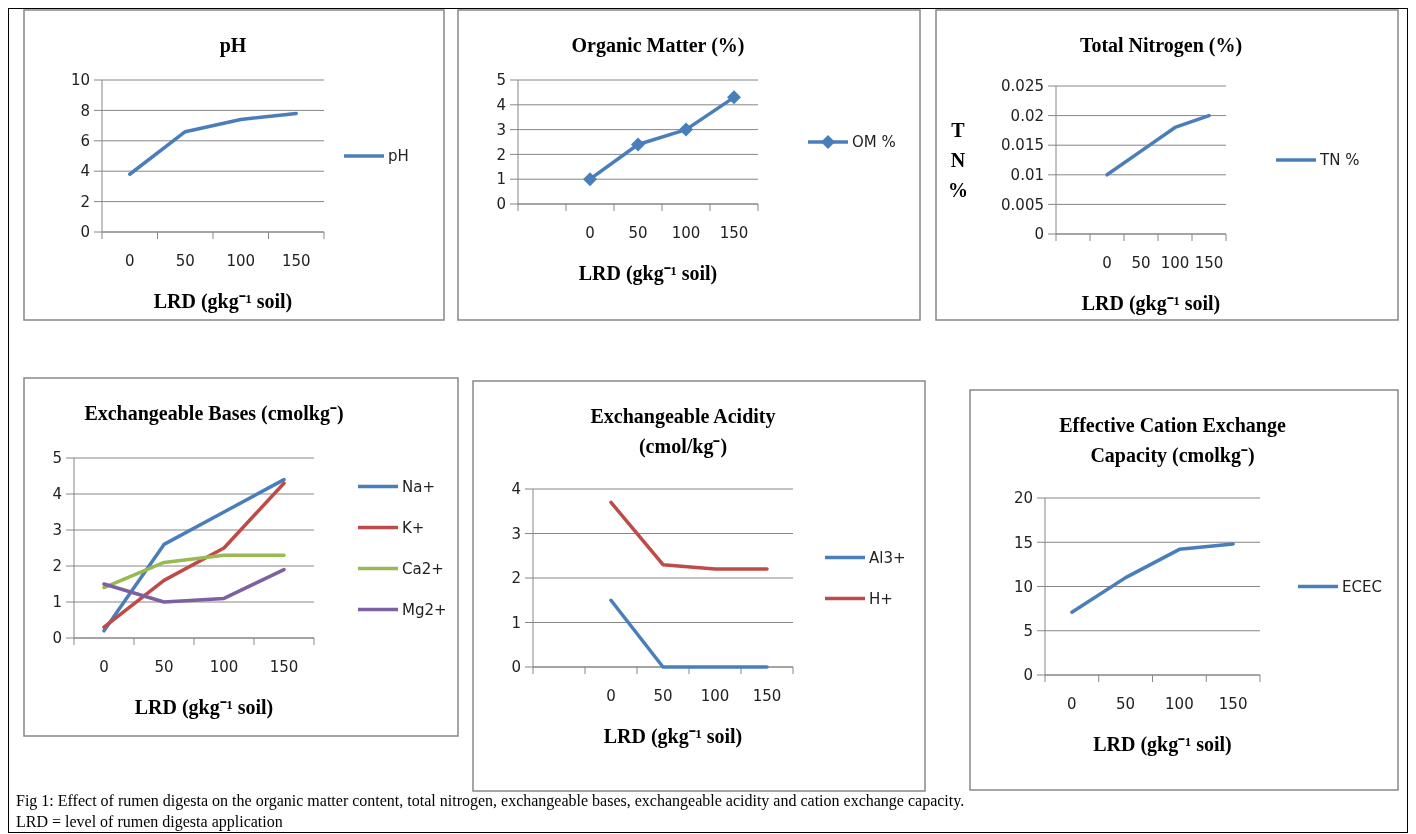 This screenshot has height=834, width=1416. I want to click on legend-label: Na+, so click(418, 486).